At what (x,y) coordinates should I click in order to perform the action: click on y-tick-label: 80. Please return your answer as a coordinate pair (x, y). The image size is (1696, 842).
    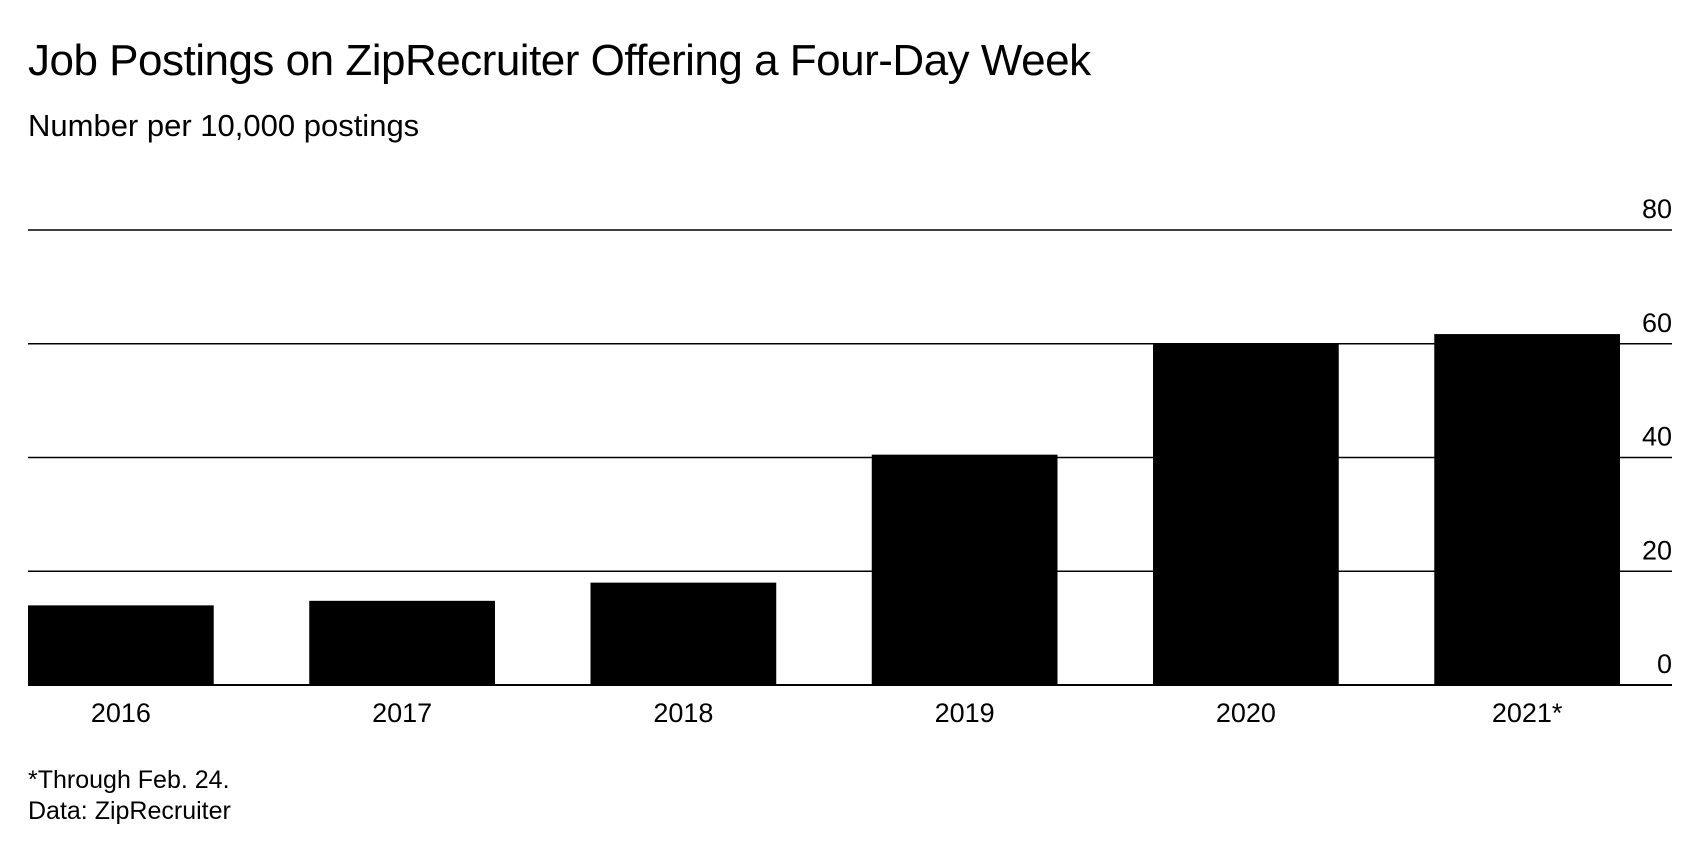
    Looking at the image, I should click on (1657, 209).